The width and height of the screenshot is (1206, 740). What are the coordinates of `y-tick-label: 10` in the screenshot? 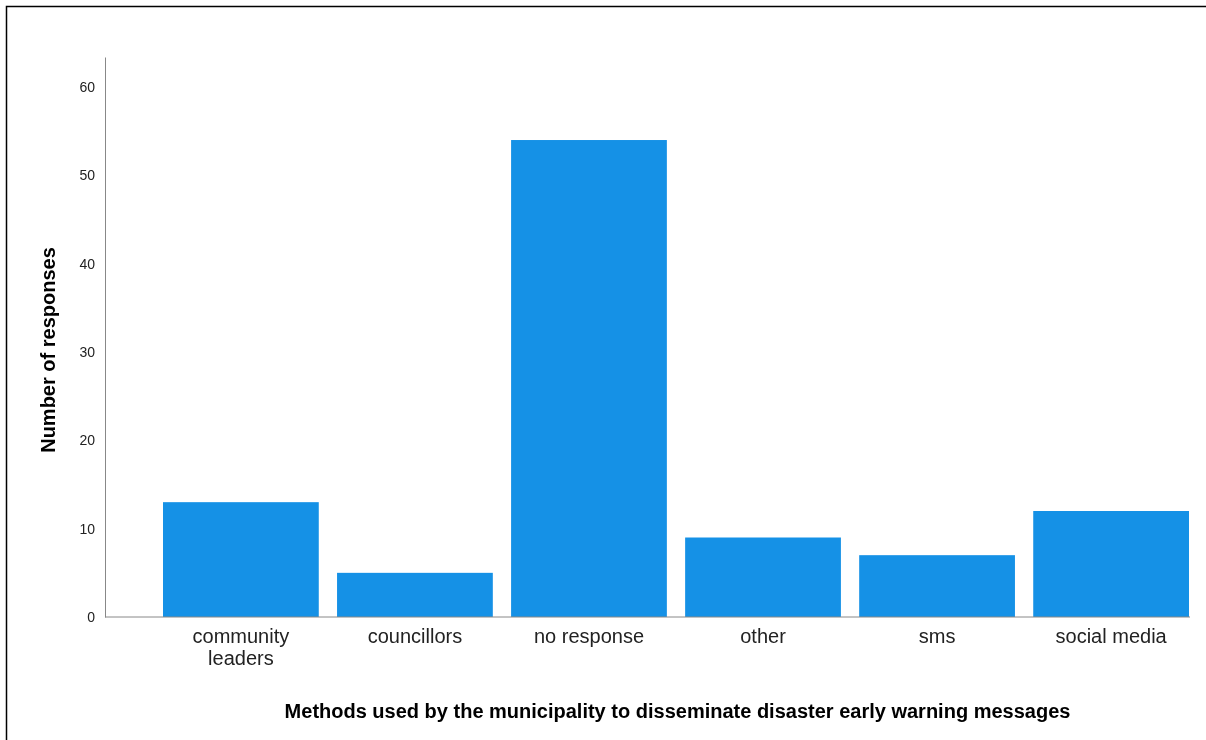 It's located at (87, 528).